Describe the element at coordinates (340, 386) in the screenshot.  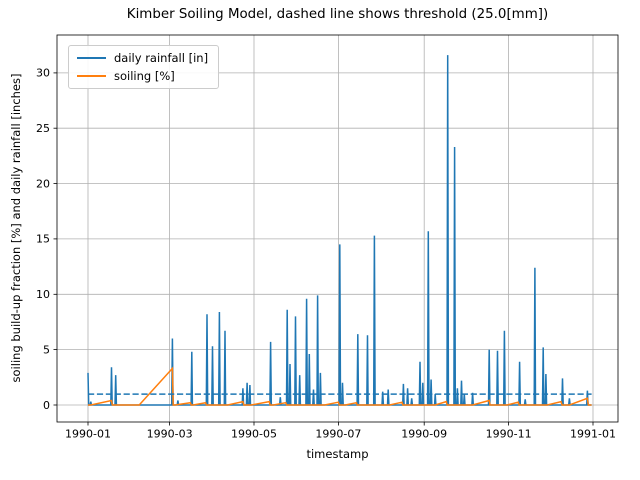
I see `soiling-series-line` at that location.